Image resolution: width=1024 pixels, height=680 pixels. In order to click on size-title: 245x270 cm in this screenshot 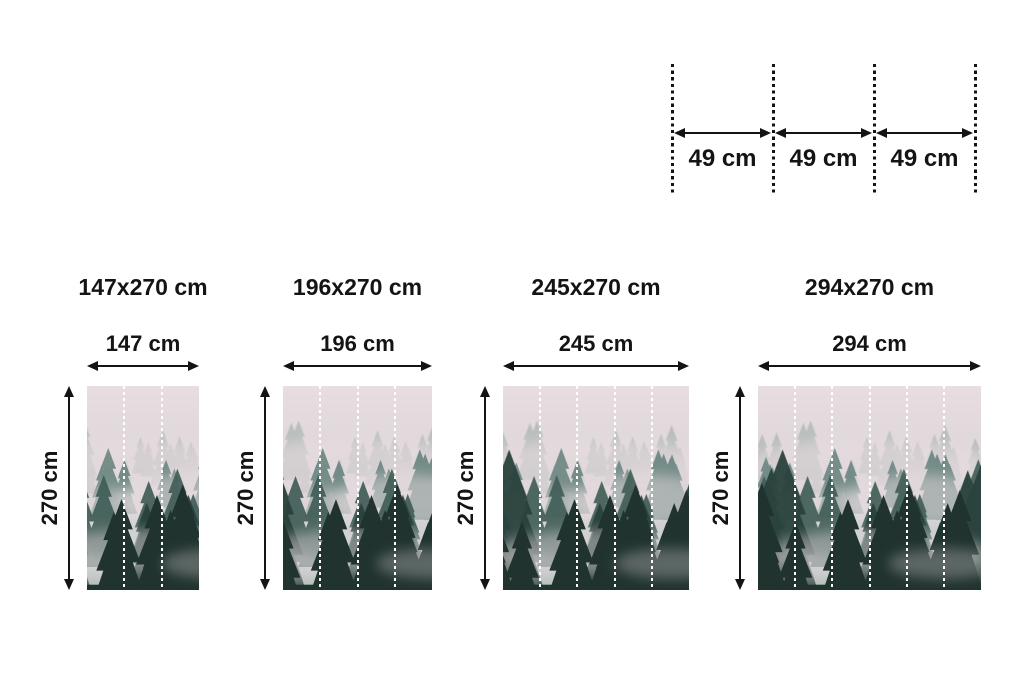, I will do `click(596, 287)`.